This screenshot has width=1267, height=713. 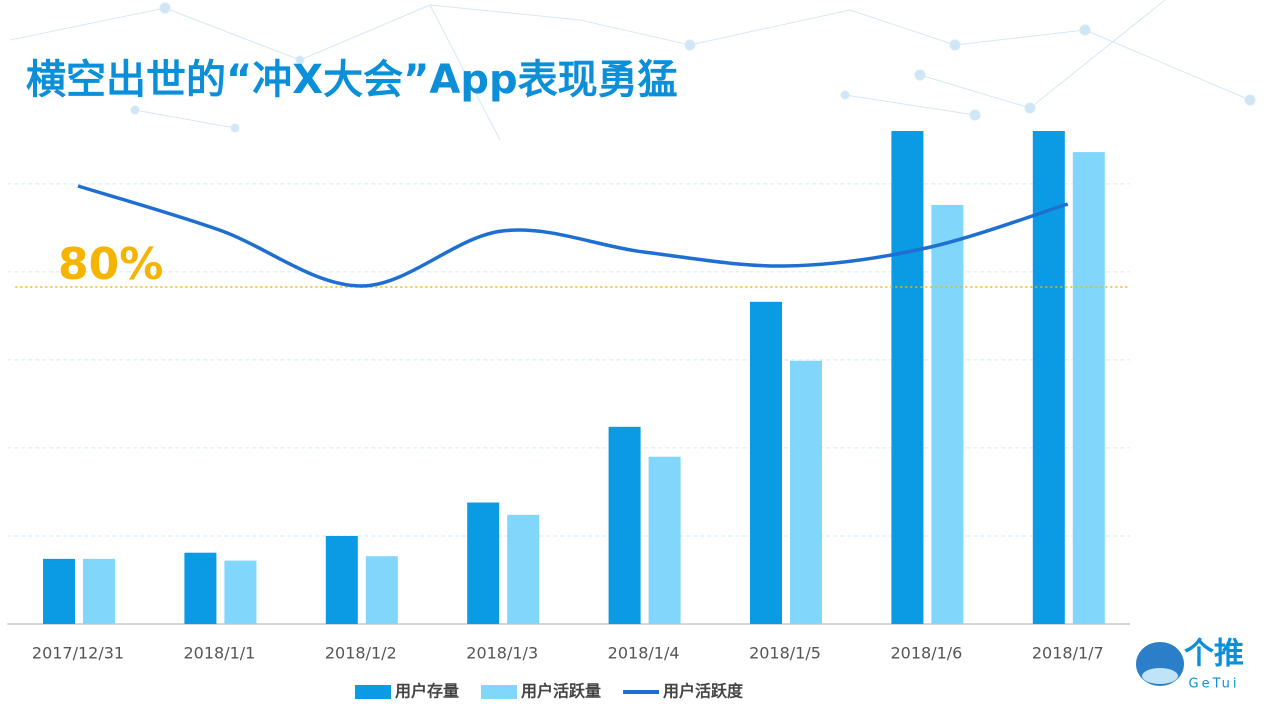 I want to click on x-tick-label: 2018/1/2, so click(x=361, y=653).